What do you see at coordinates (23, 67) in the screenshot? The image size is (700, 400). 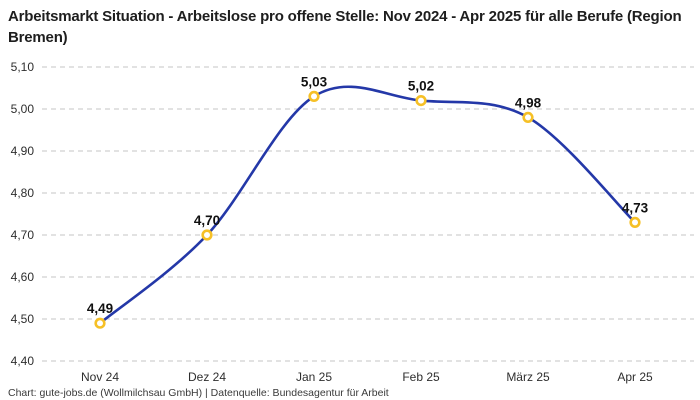 I see `y-tick-label: 5,10` at bounding box center [23, 67].